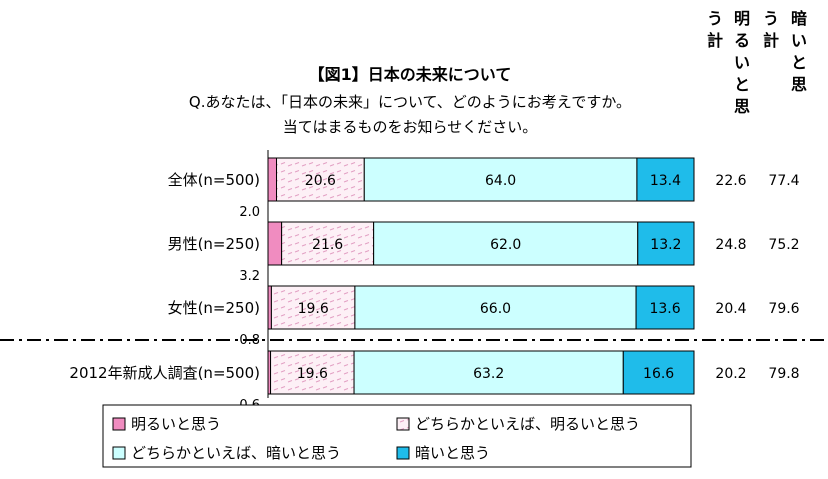  What do you see at coordinates (495, 309) in the screenshot?
I see `data-label: 66.0` at bounding box center [495, 309].